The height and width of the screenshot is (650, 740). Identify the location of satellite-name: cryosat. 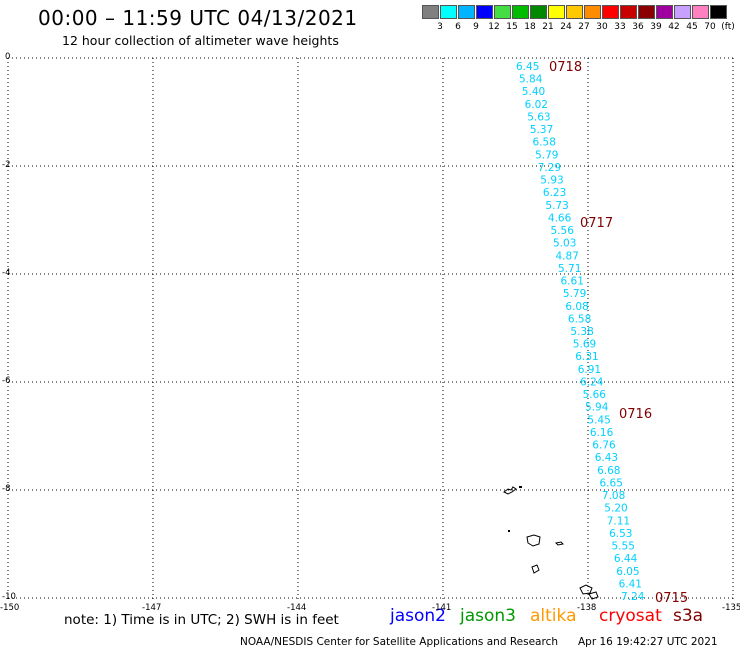
(630, 616).